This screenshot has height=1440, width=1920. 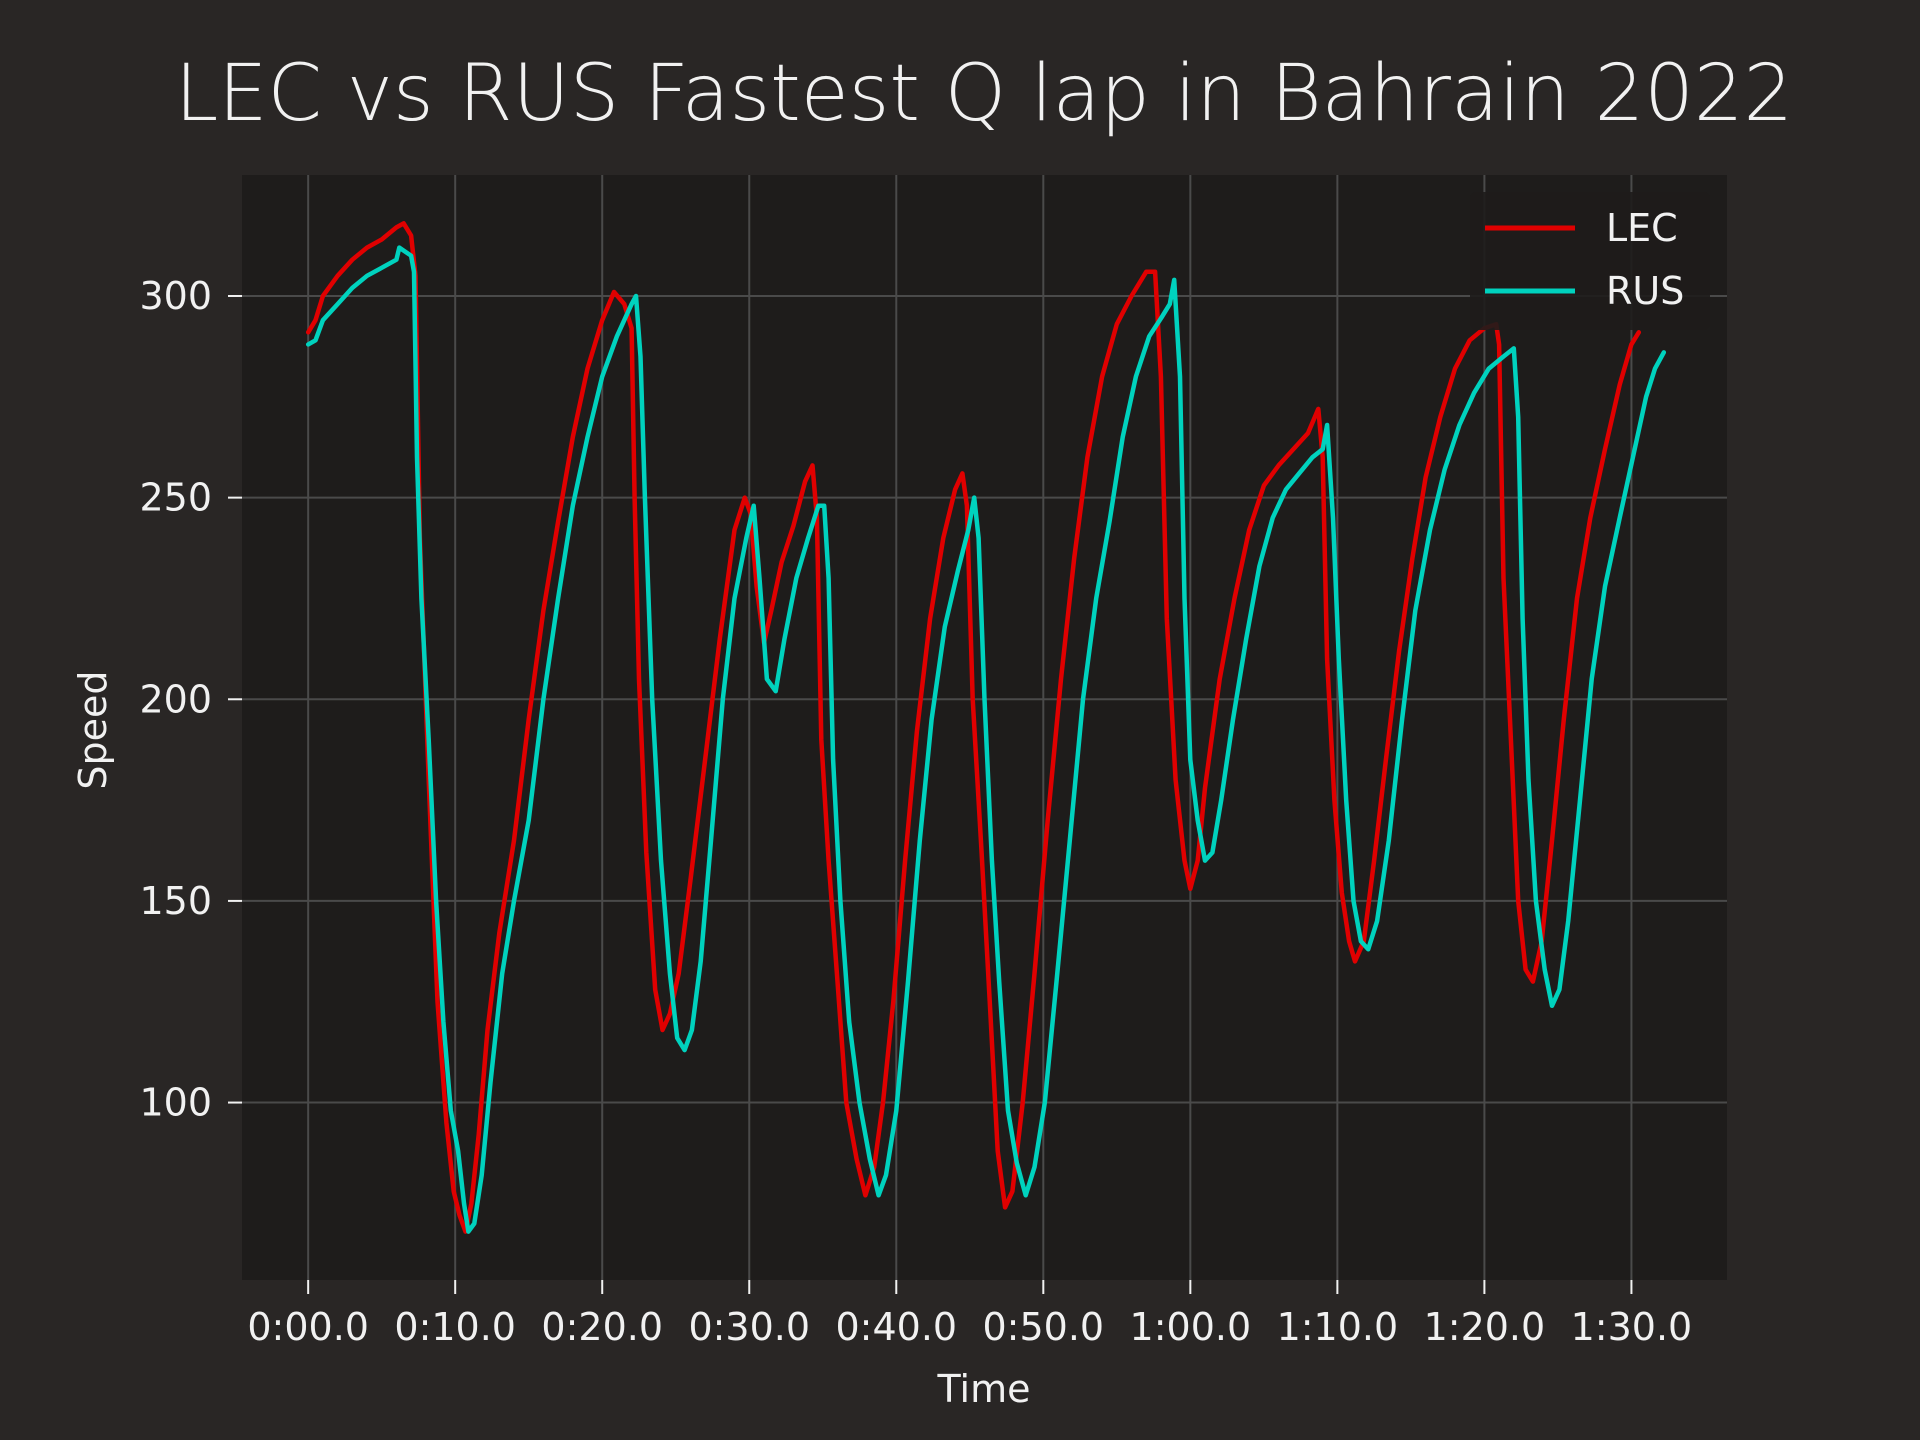 What do you see at coordinates (455, 1327) in the screenshot?
I see `x-tick-label: 0:10.0` at bounding box center [455, 1327].